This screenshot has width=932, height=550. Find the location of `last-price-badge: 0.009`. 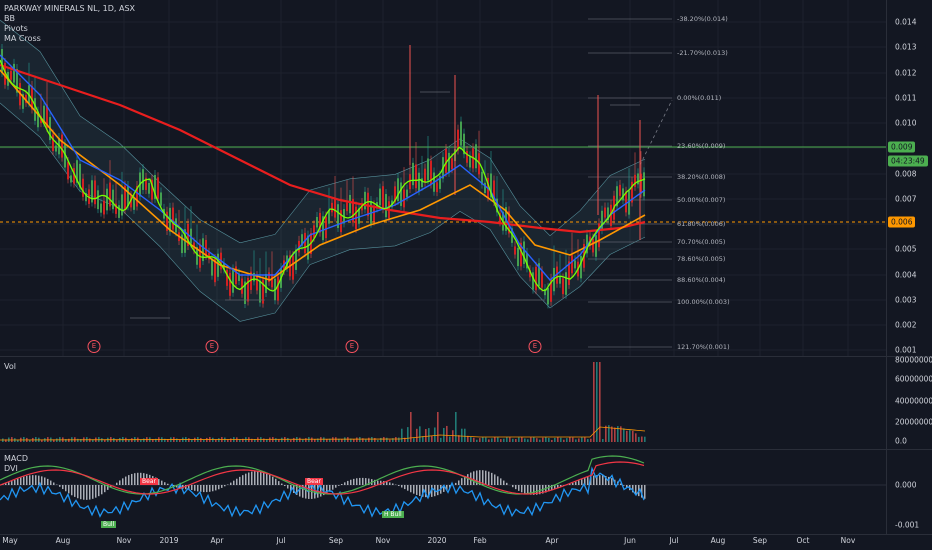

last-price-badge: 0.009 is located at coordinates (902, 147).